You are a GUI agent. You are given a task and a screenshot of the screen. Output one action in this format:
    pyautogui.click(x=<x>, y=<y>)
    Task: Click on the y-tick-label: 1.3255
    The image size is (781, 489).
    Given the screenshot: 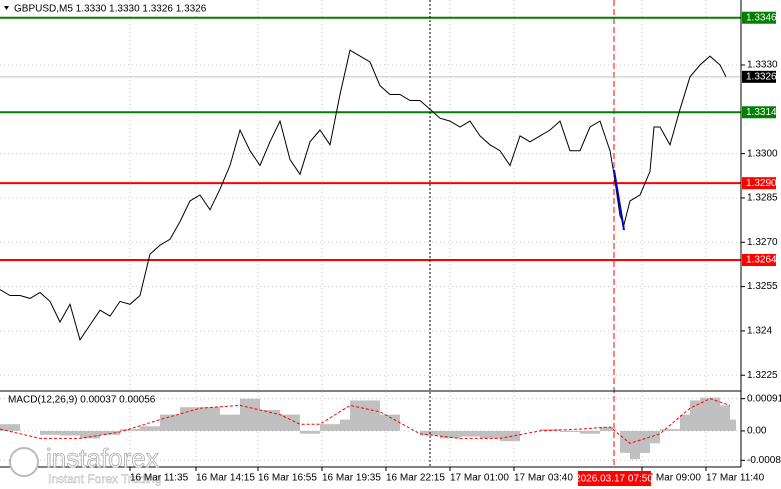 What is the action you would take?
    pyautogui.click(x=762, y=286)
    